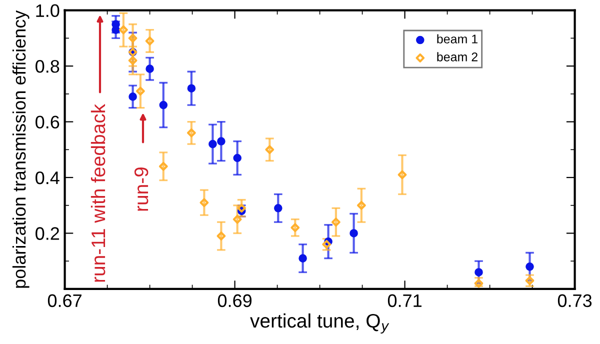 This screenshot has width=600, height=344. What do you see at coordinates (48, 122) in the screenshot?
I see `y-tick-label: 0.6` at bounding box center [48, 122].